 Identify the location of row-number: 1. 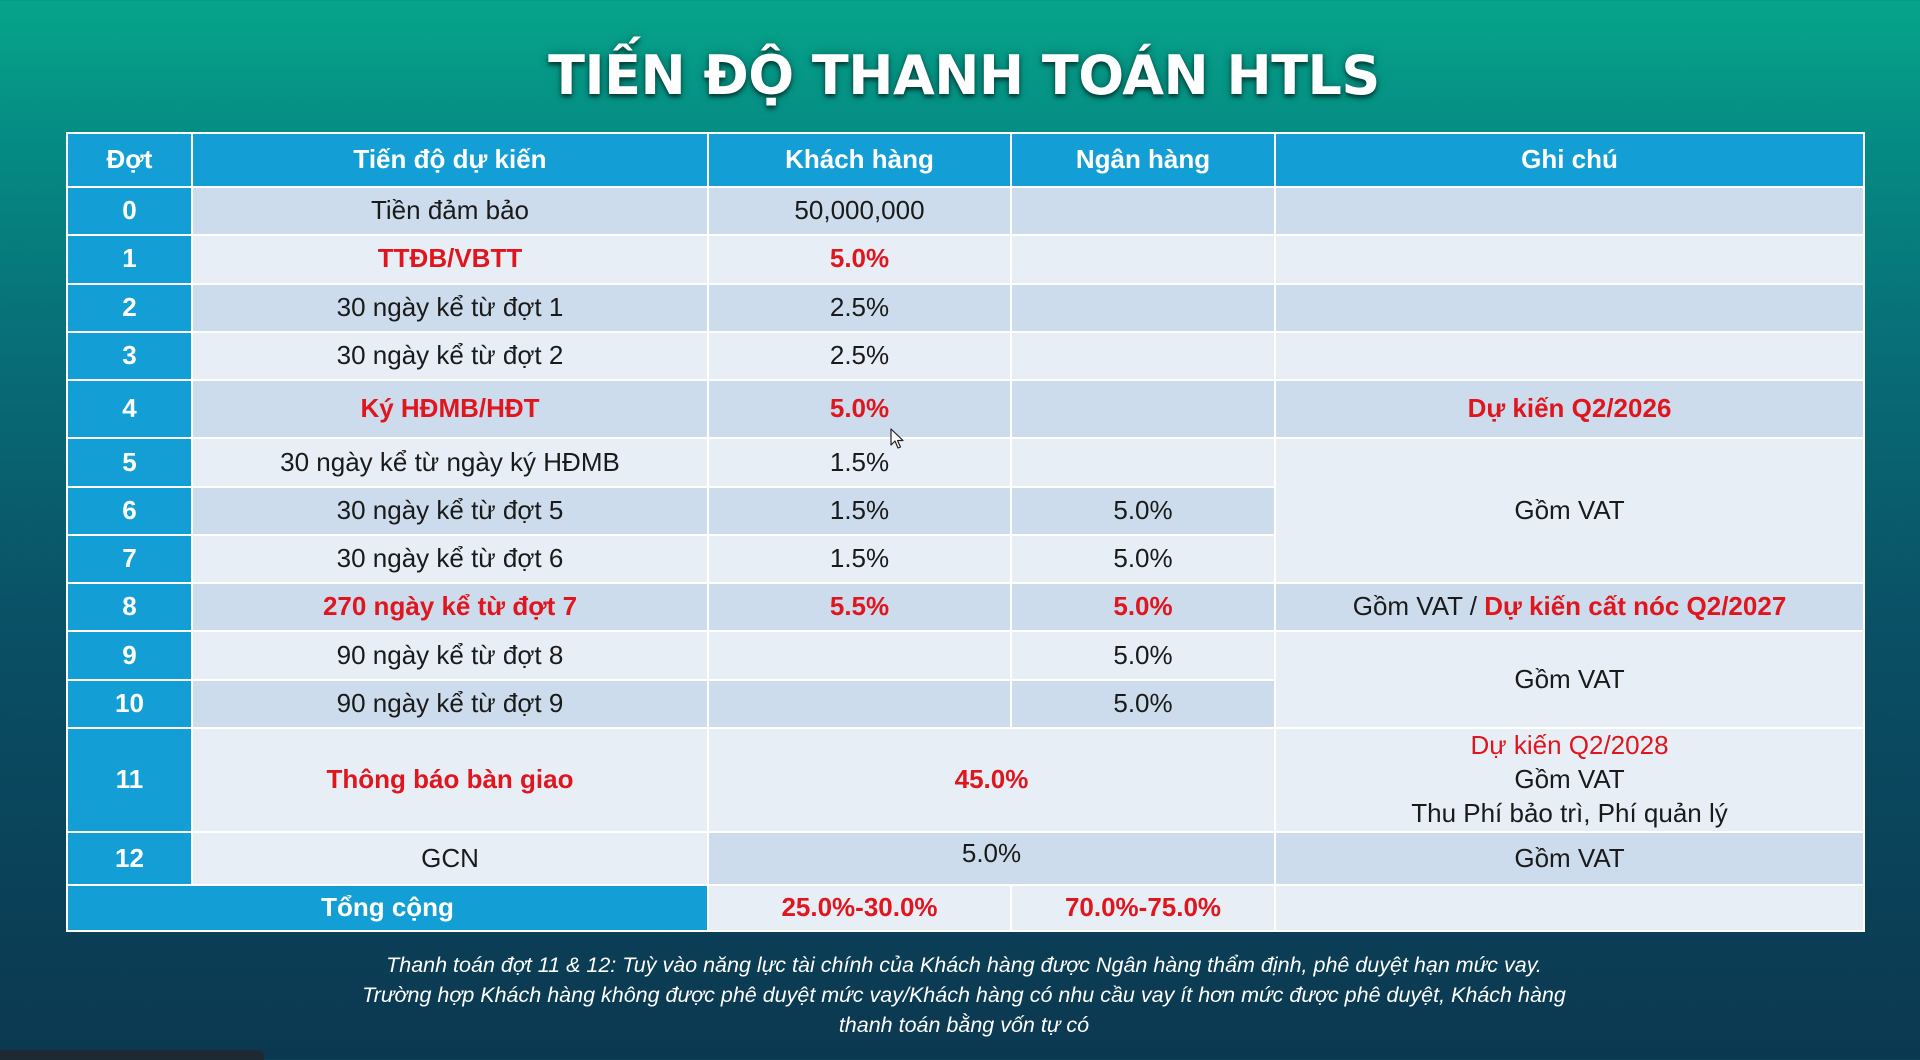
(129, 259).